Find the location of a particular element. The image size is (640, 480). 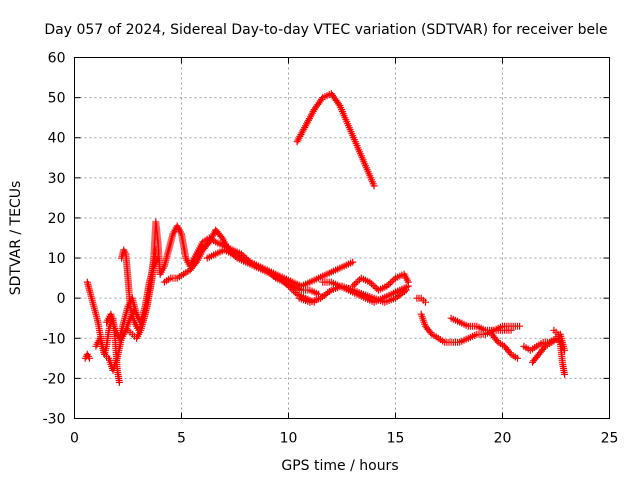

x-axis-label: GPS time / hours is located at coordinates (339, 466).